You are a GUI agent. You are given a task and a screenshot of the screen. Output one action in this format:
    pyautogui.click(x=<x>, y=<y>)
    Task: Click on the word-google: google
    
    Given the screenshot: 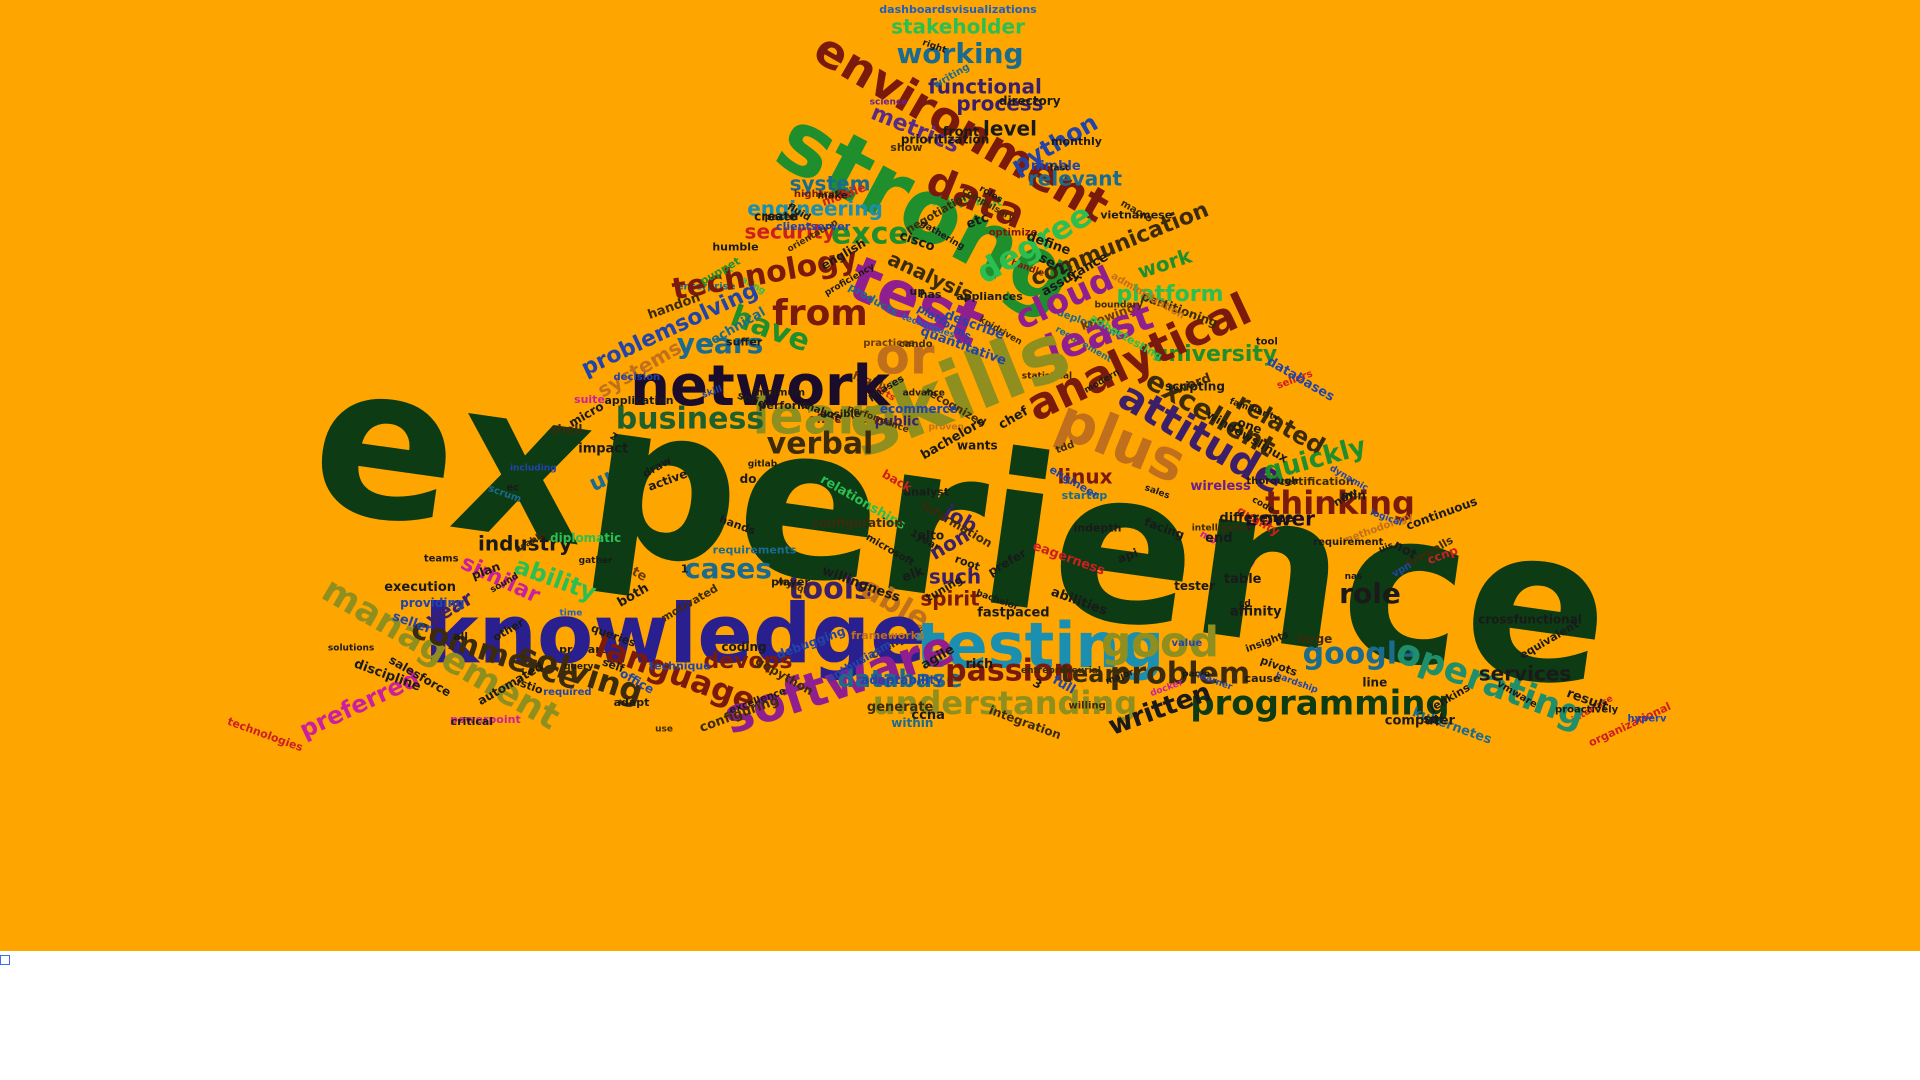 What is the action you would take?
    pyautogui.click(x=1360, y=654)
    